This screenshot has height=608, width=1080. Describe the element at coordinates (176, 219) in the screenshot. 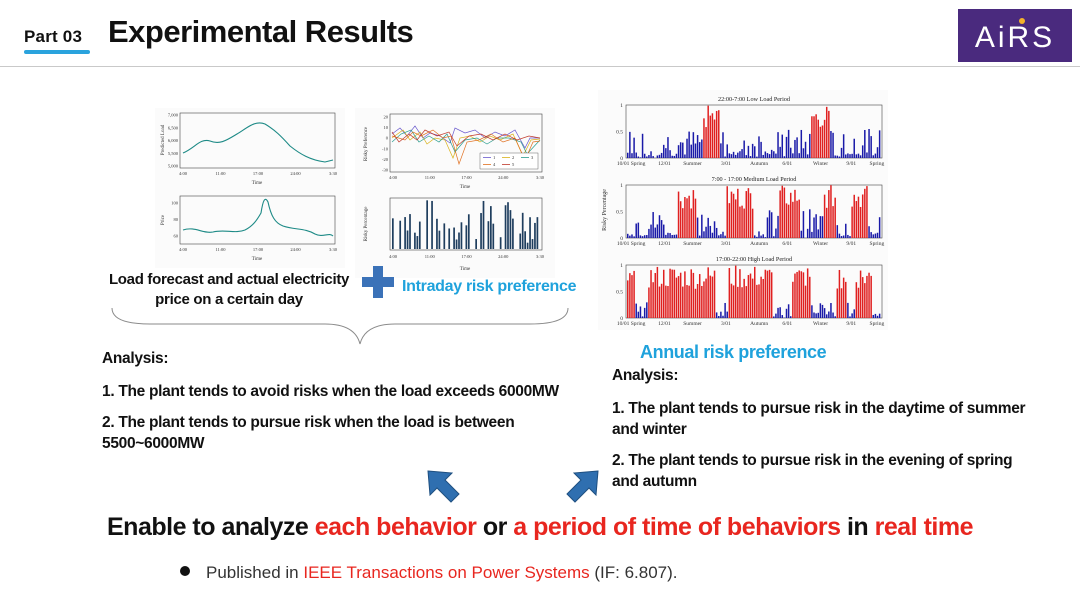

I see `price-ytick: 80` at that location.